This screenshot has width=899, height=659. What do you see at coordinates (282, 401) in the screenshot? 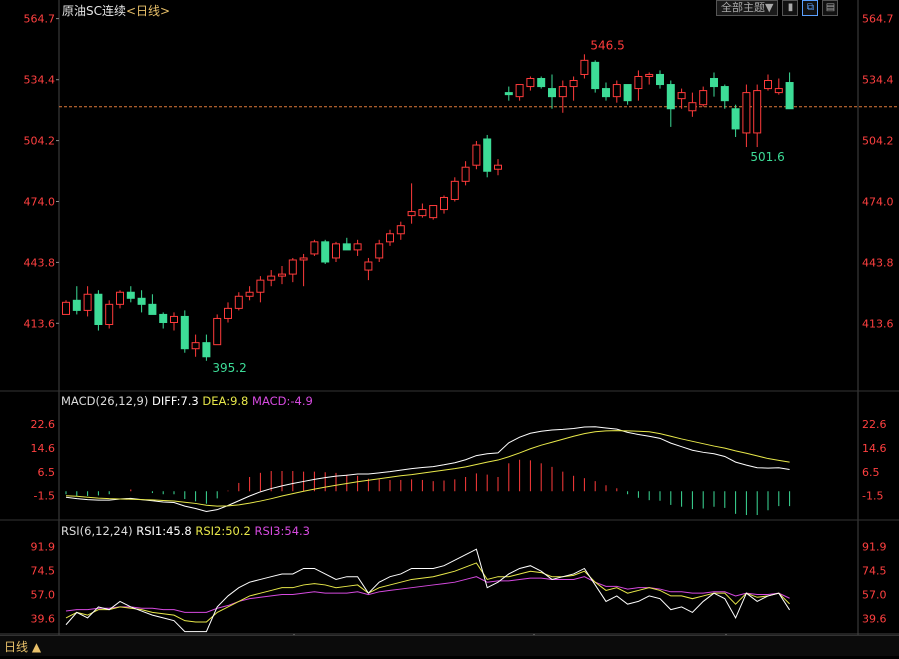
I see `macd-value: MACD:-4.9` at bounding box center [282, 401].